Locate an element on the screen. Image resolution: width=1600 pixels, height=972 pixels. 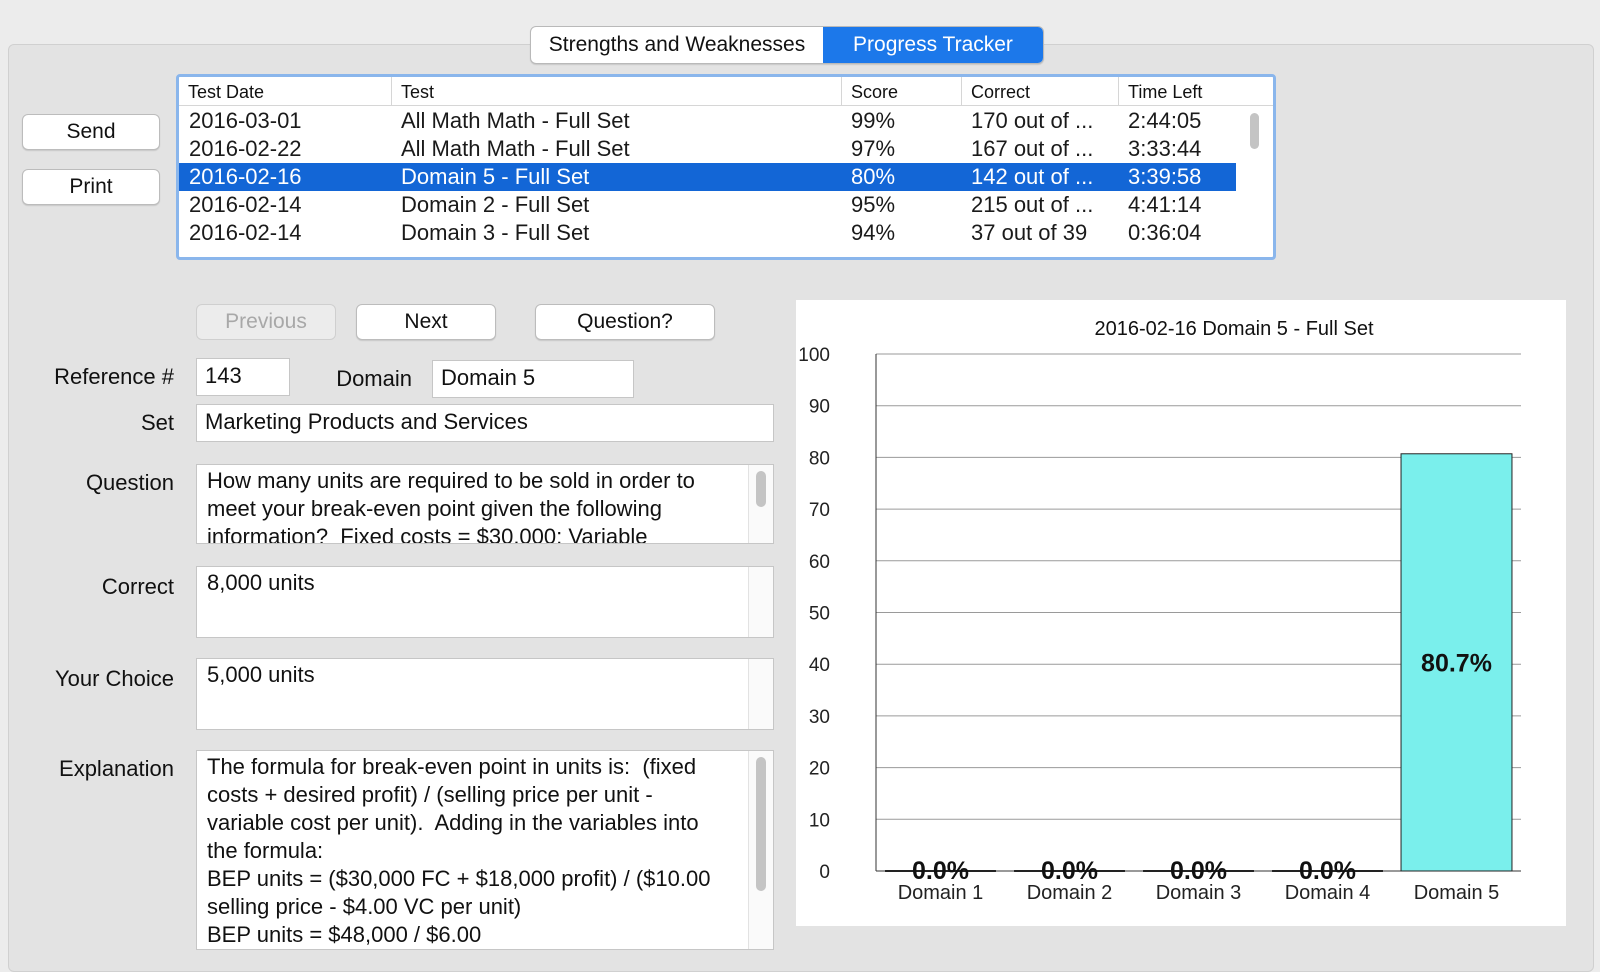
cell-time-left: 0:36:04 is located at coordinates (1165, 232).